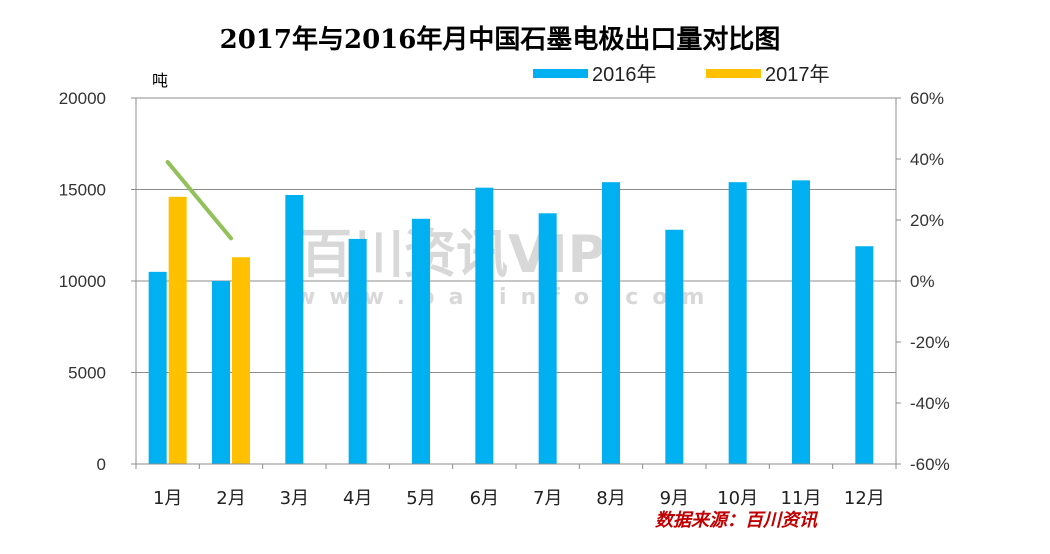 This screenshot has width=1050, height=554. What do you see at coordinates (930, 403) in the screenshot?
I see `y2-tick-label: -40%` at bounding box center [930, 403].